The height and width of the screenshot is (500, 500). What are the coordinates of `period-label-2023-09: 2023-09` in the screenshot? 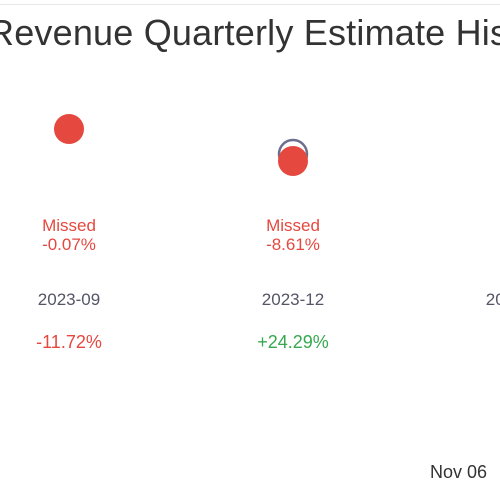 It's located at (69, 299).